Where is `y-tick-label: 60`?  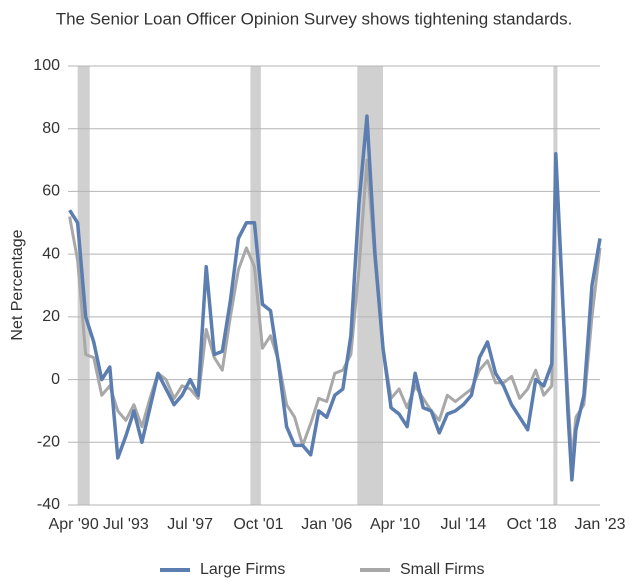
y-tick-label: 60 is located at coordinates (51, 191).